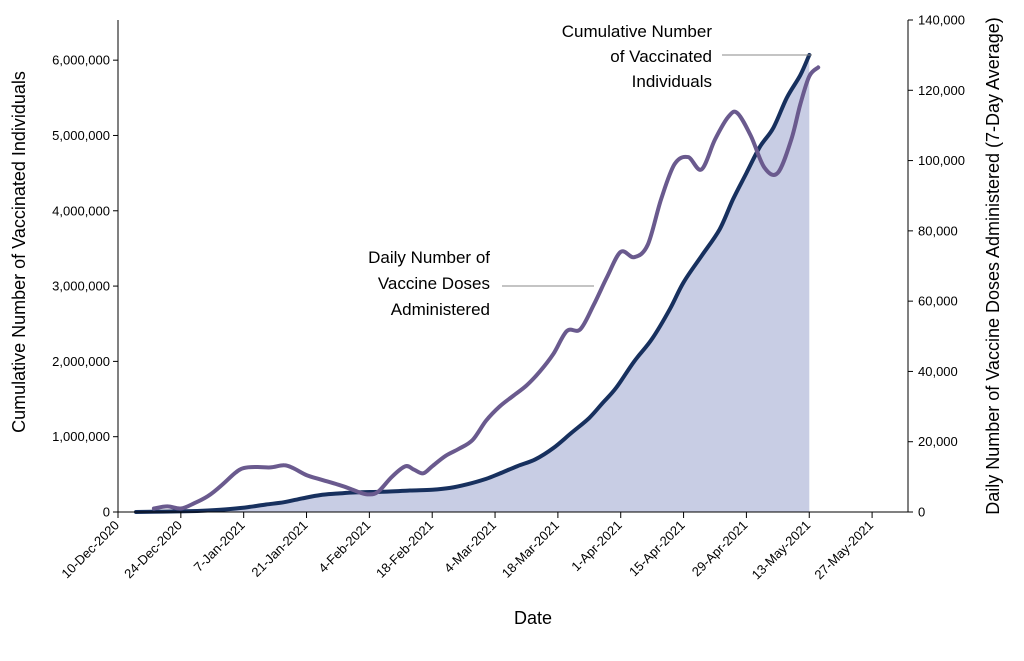 The width and height of the screenshot is (1024, 661). What do you see at coordinates (404, 549) in the screenshot?
I see `x-tick-label: 18-Feb-2021` at bounding box center [404, 549].